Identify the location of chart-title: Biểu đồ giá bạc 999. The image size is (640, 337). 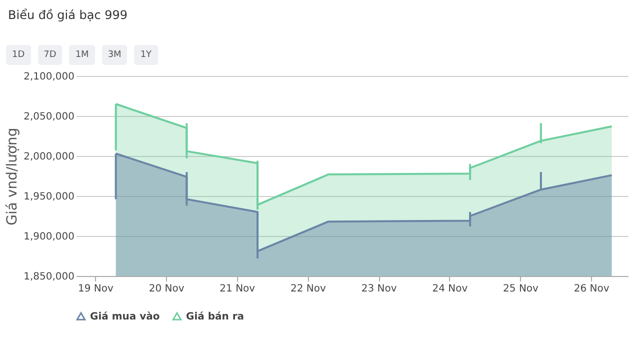
(68, 15).